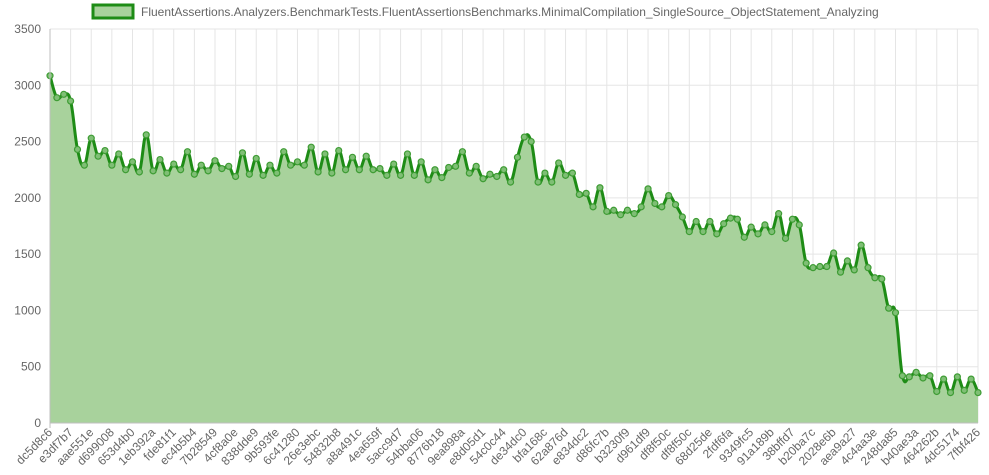  Describe the element at coordinates (113, 11) in the screenshot. I see `legend-swatch` at that location.